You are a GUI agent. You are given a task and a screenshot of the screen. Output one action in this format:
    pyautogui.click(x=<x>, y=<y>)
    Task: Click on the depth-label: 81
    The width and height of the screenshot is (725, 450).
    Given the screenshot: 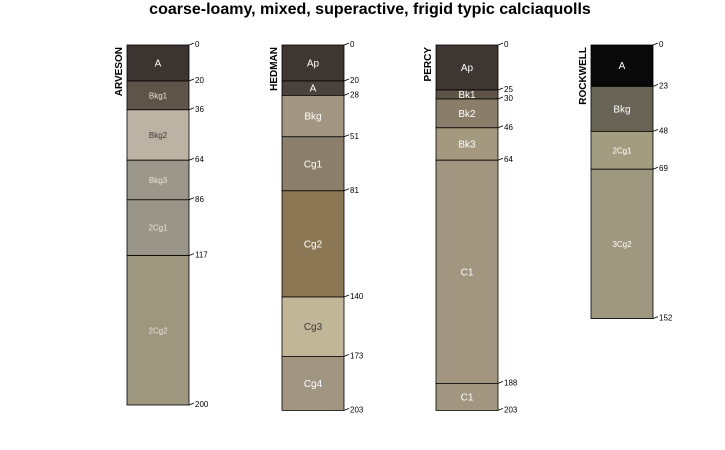 What is the action you would take?
    pyautogui.click(x=354, y=190)
    